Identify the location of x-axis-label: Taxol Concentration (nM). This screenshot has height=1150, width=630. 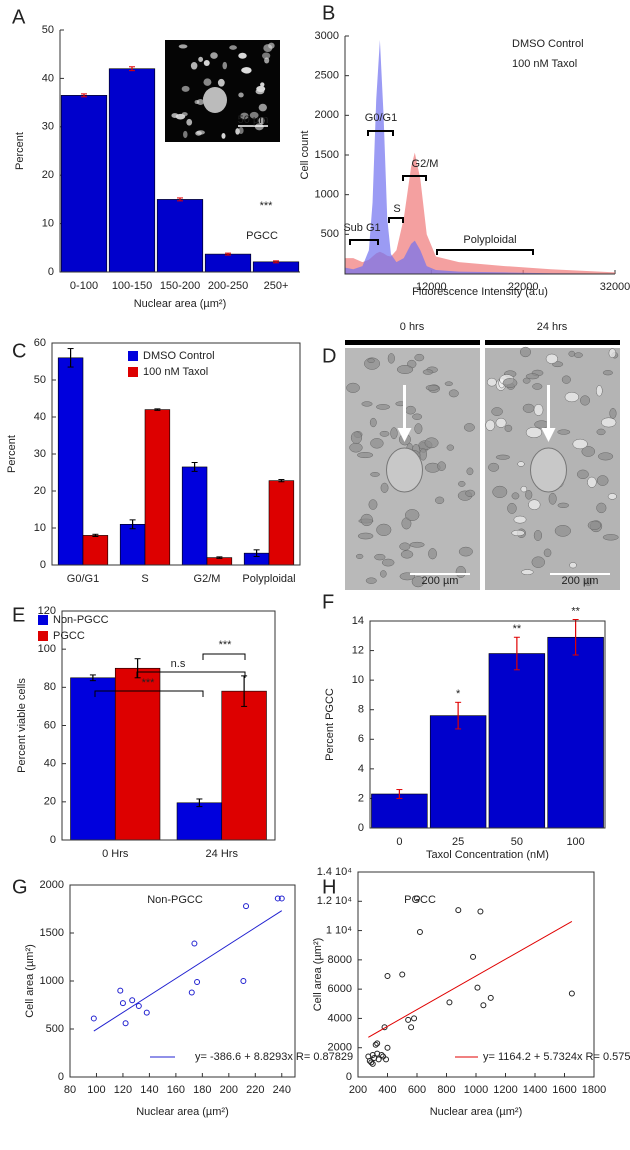
(487, 855).